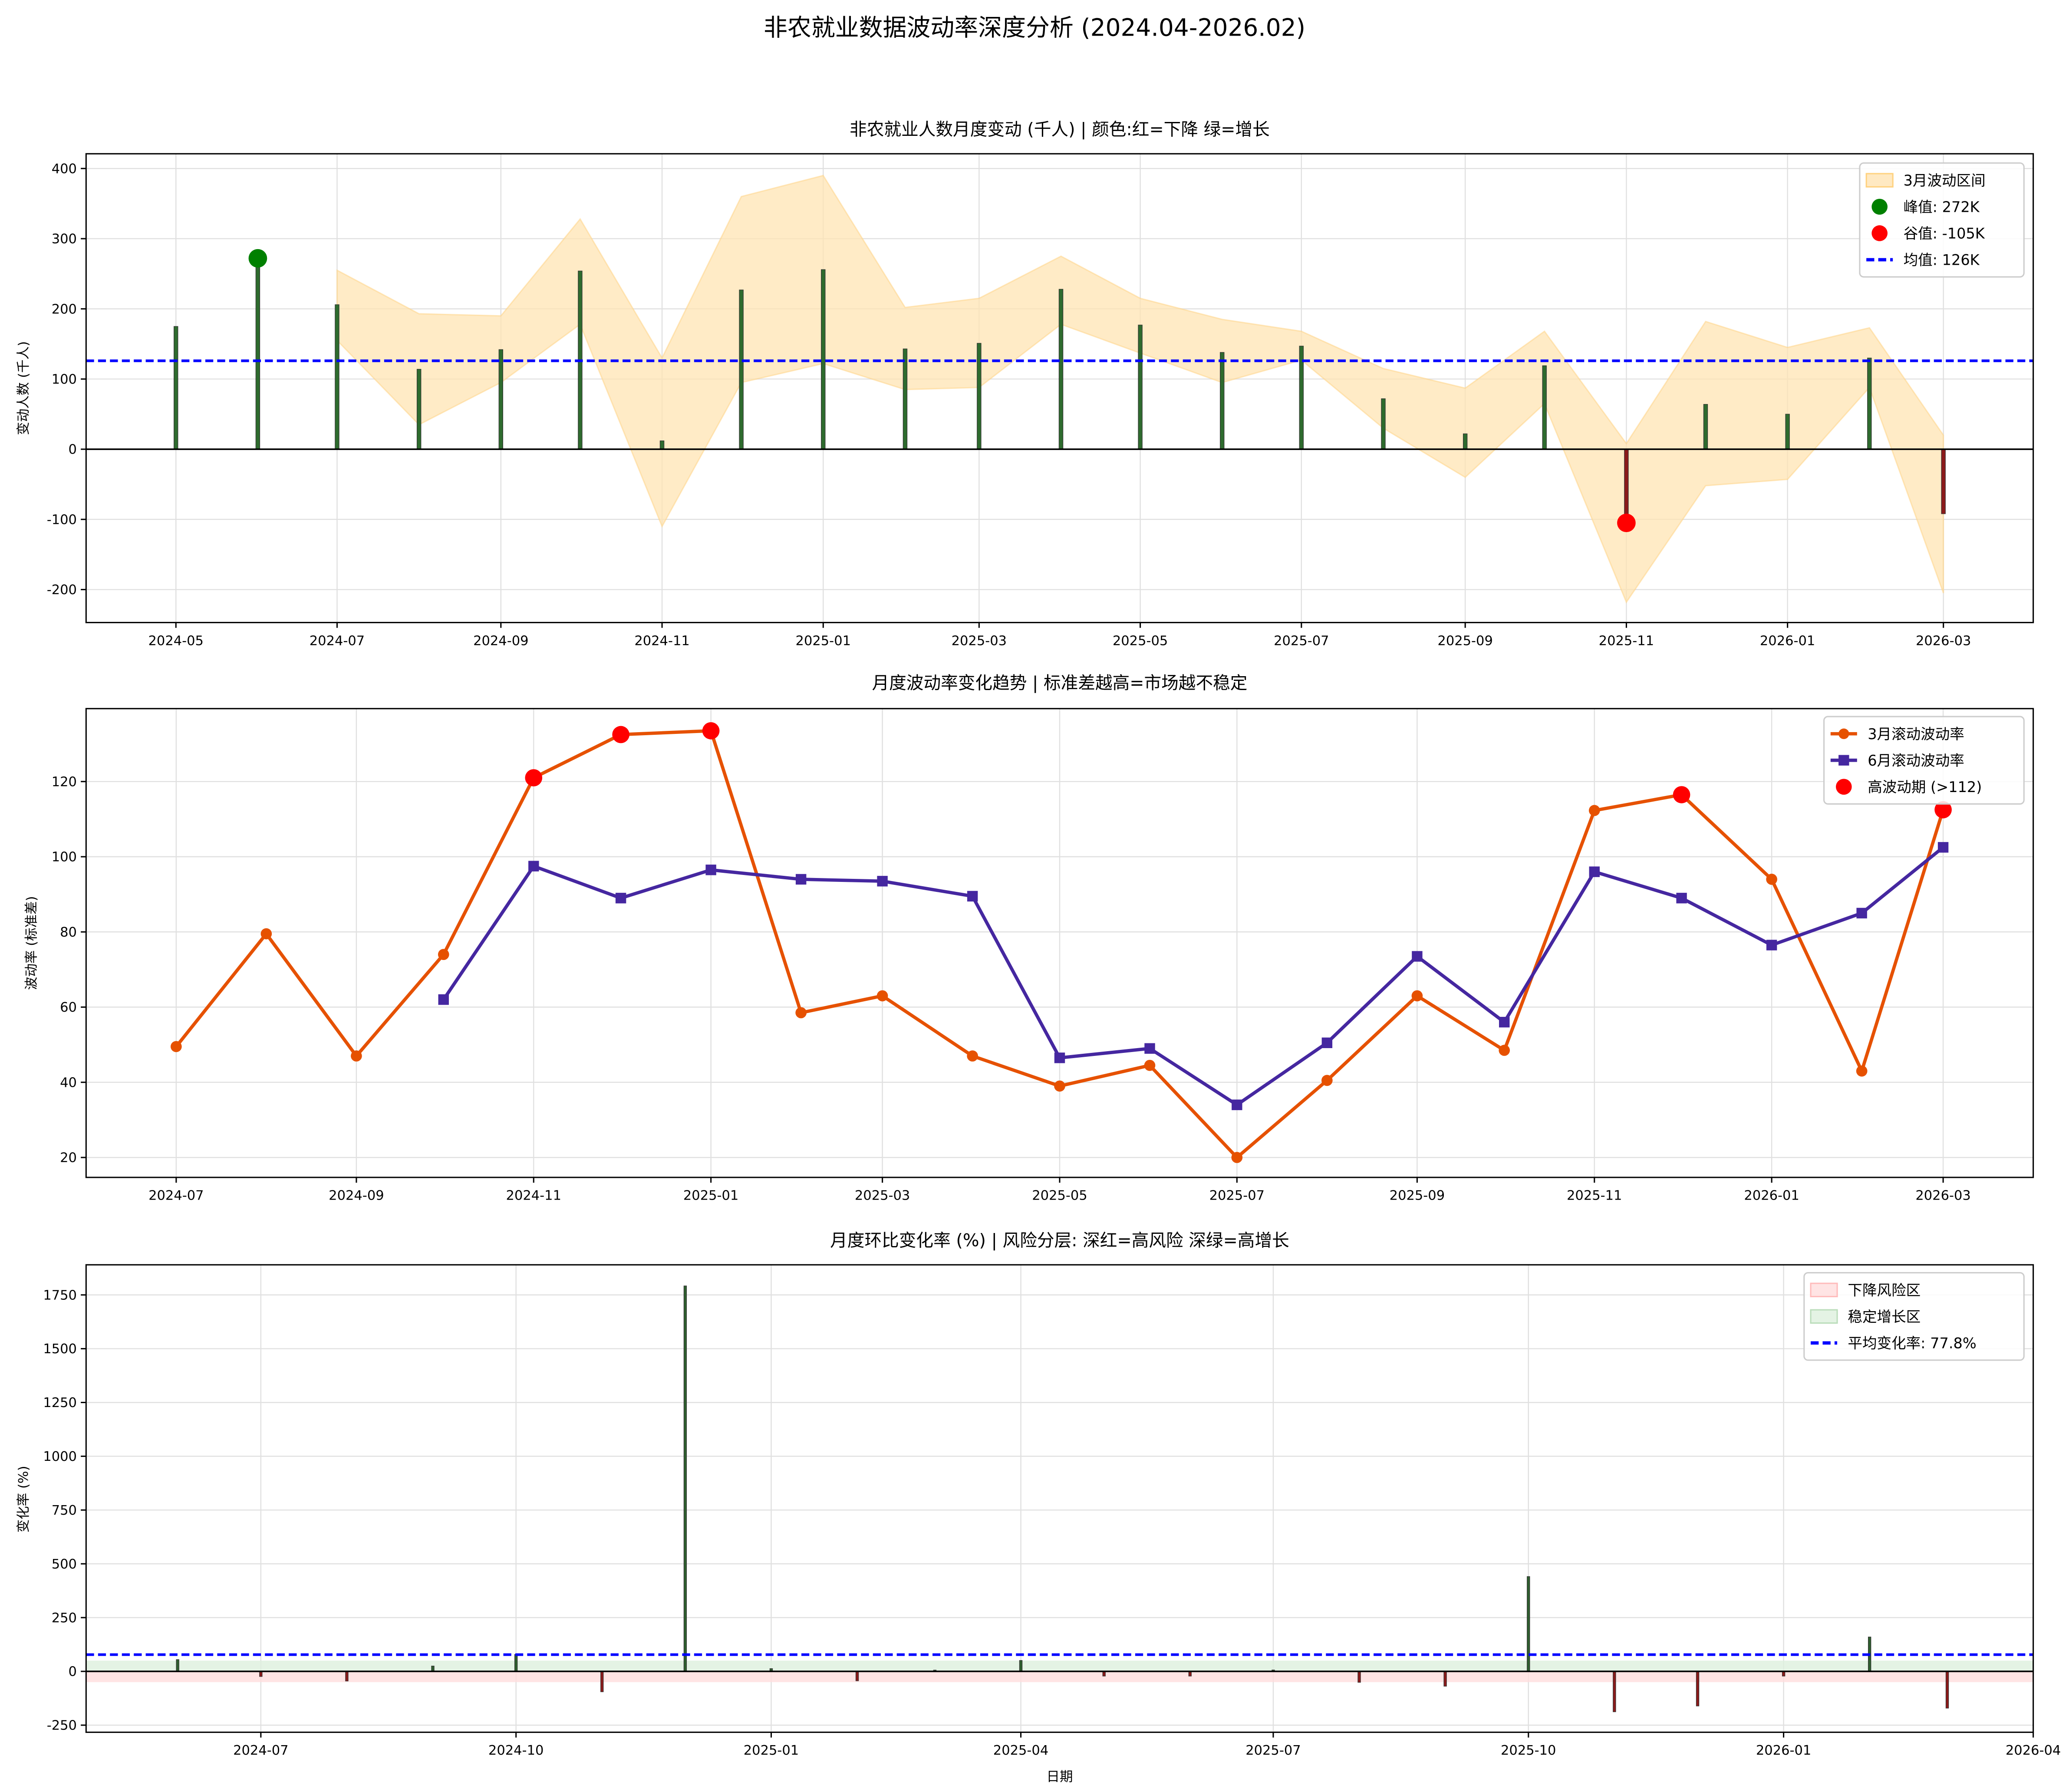 This screenshot has height=1792, width=2069. Describe the element at coordinates (356, 1195) in the screenshot. I see `chart2-xtick-label: 2024-09` at that location.